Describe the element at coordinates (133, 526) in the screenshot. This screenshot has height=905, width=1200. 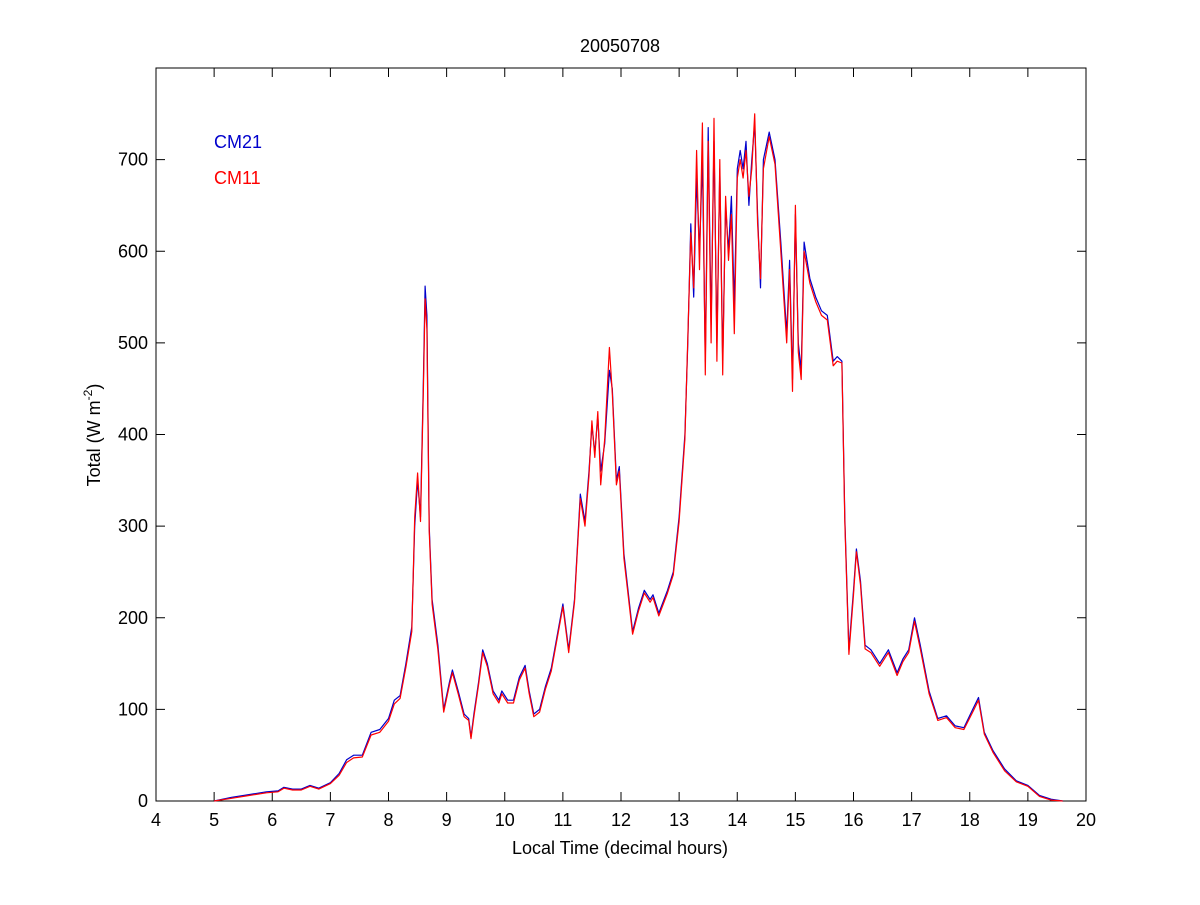
I see `y-tick-label: 300` at that location.